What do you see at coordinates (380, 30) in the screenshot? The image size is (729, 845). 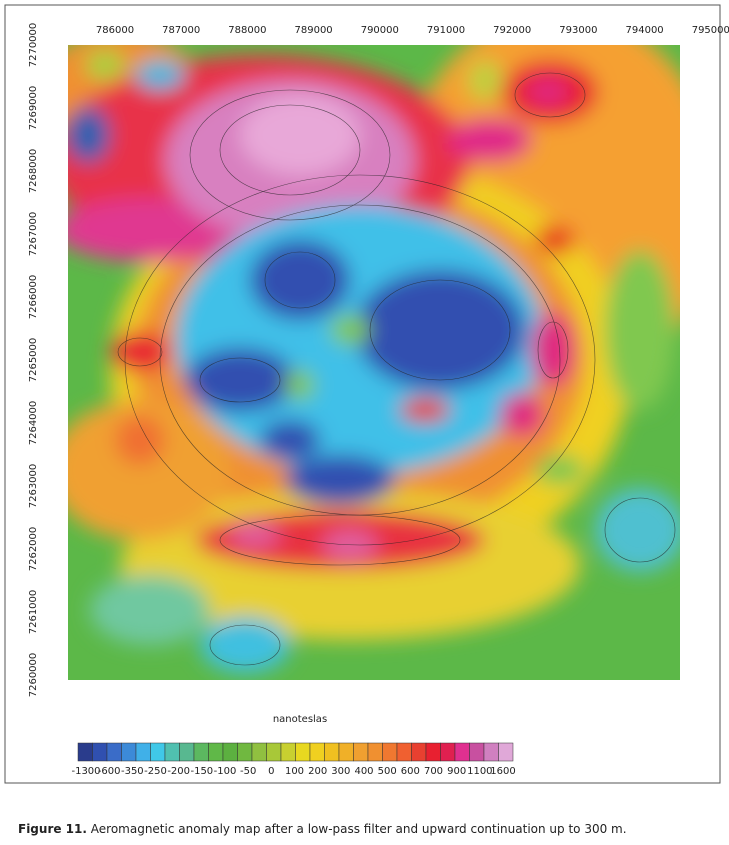 I see `x-tick-label: 790000` at bounding box center [380, 30].